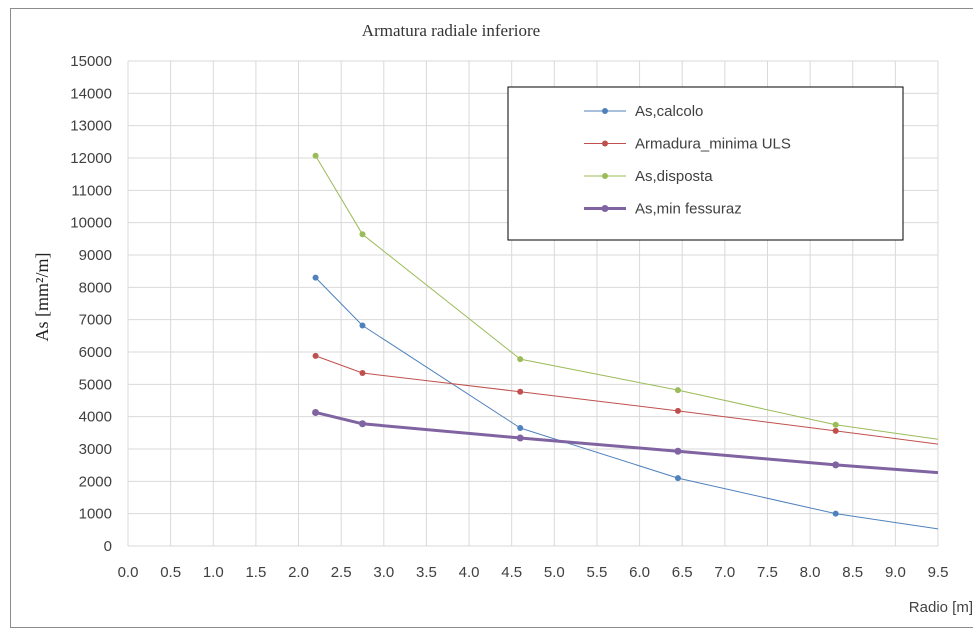 This screenshot has width=973, height=629. What do you see at coordinates (91, 190) in the screenshot?
I see `y-tick-label: 11000` at bounding box center [91, 190].